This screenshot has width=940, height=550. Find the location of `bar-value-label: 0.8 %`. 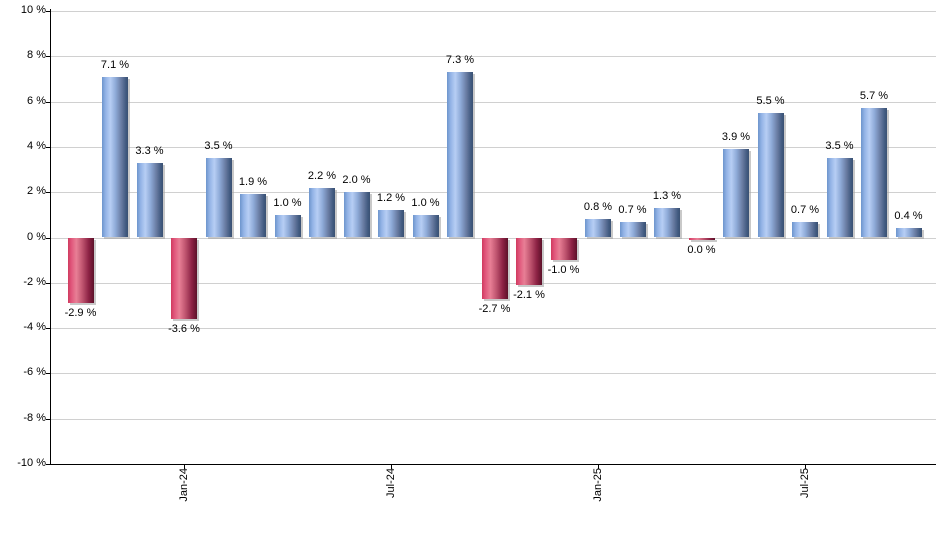

bar-value-label: 0.8 % is located at coordinates (598, 207).